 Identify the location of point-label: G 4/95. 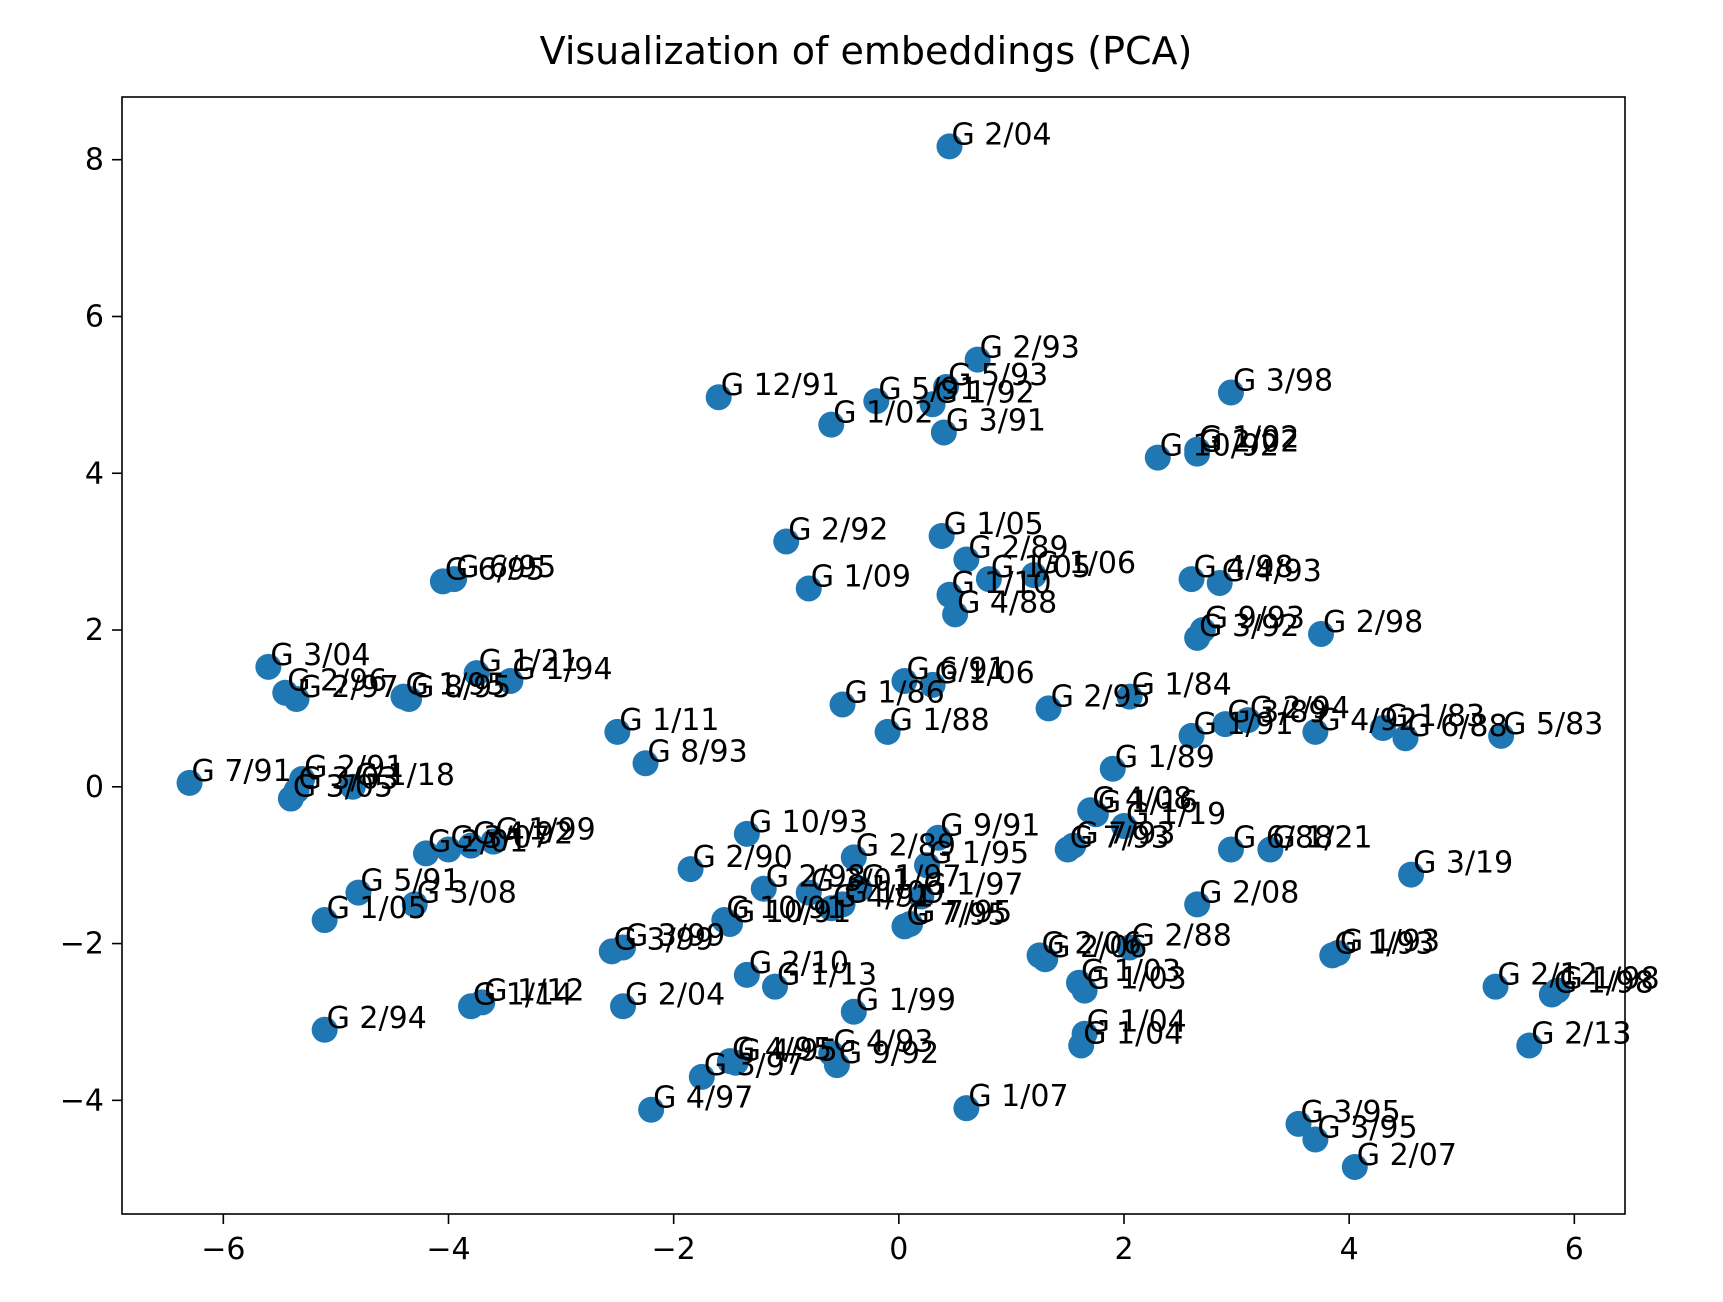
(788, 1051).